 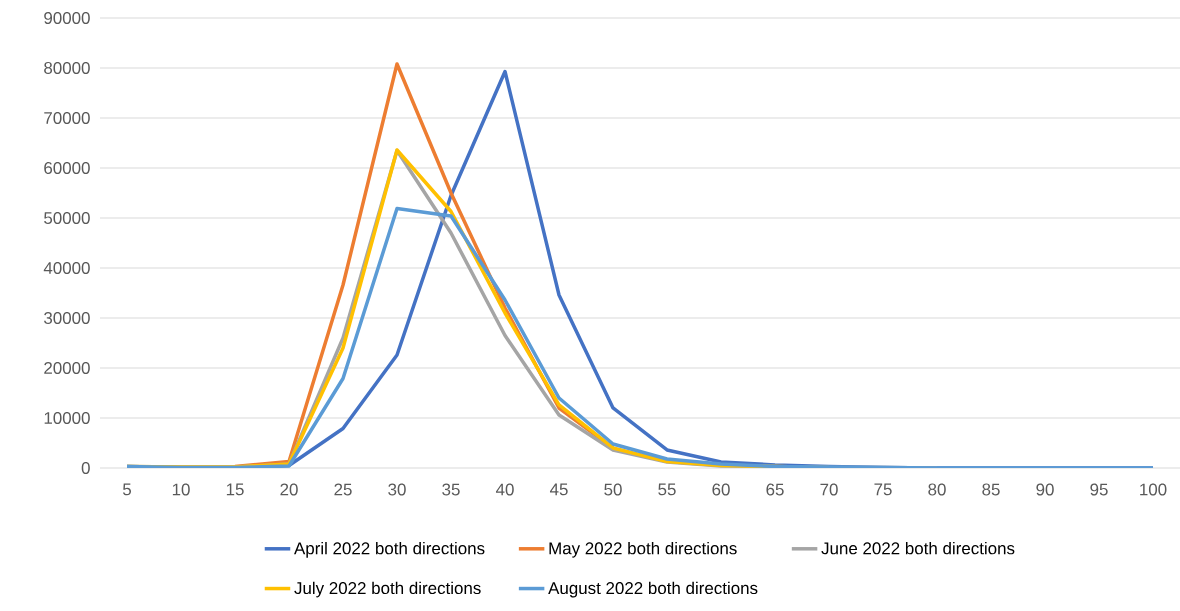 What do you see at coordinates (1045, 489) in the screenshot?
I see `x-tick-label: 90` at bounding box center [1045, 489].